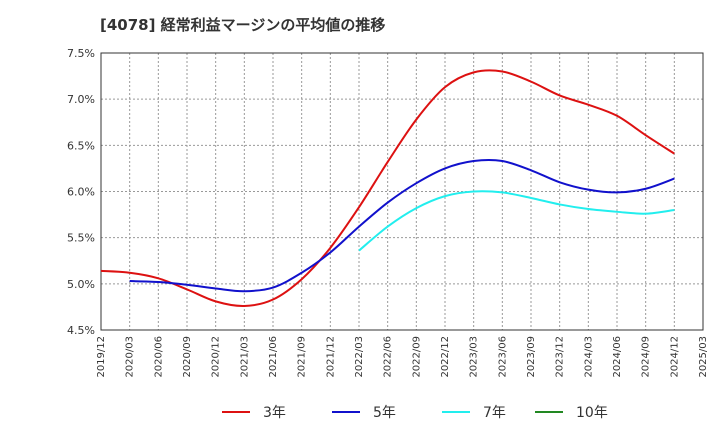 This screenshot has width=720, height=440. What do you see at coordinates (359, 357) in the screenshot?
I see `x-tick-label: 2022/03` at bounding box center [359, 357].